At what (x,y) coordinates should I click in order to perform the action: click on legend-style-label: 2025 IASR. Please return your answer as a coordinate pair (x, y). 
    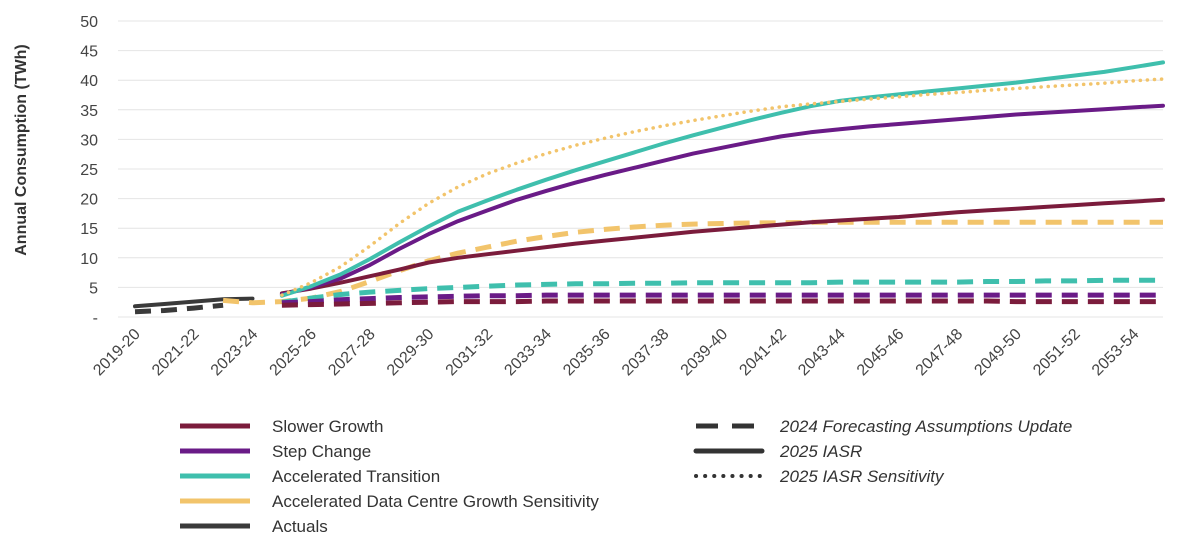
    Looking at the image, I should click on (820, 451).